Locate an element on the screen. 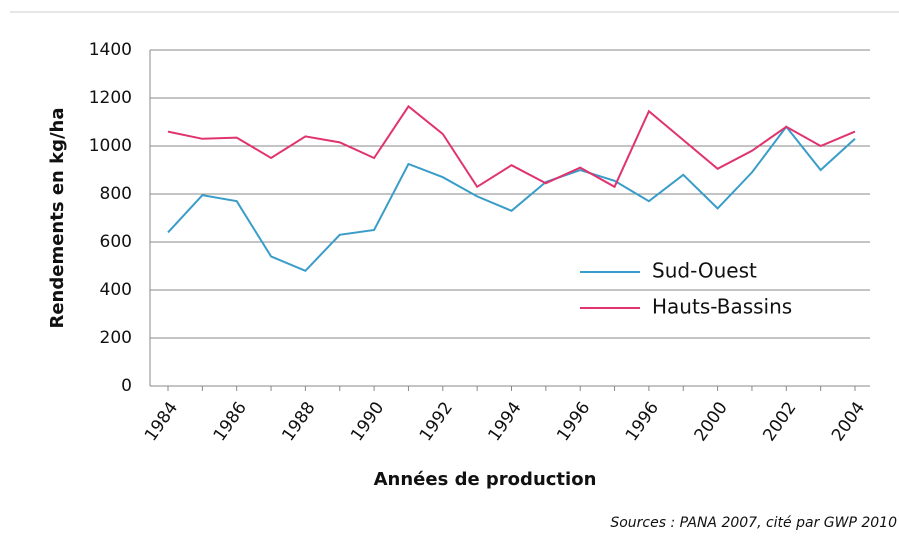 The height and width of the screenshot is (536, 899). y-tick-label: 600 is located at coordinates (116, 242).